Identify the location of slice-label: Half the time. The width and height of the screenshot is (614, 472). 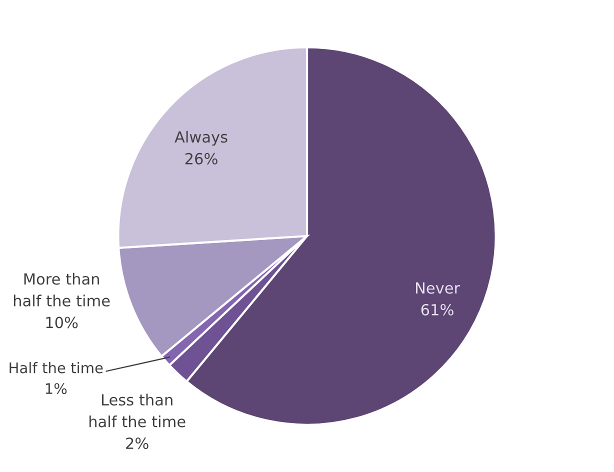
(56, 368).